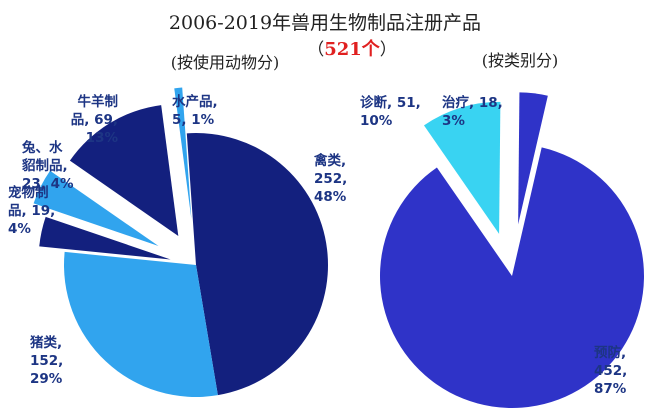 This screenshot has width=650, height=408. Describe the element at coordinates (390, 102) in the screenshot. I see `category-slice-2-label-line: 诊断, 51,` at that location.